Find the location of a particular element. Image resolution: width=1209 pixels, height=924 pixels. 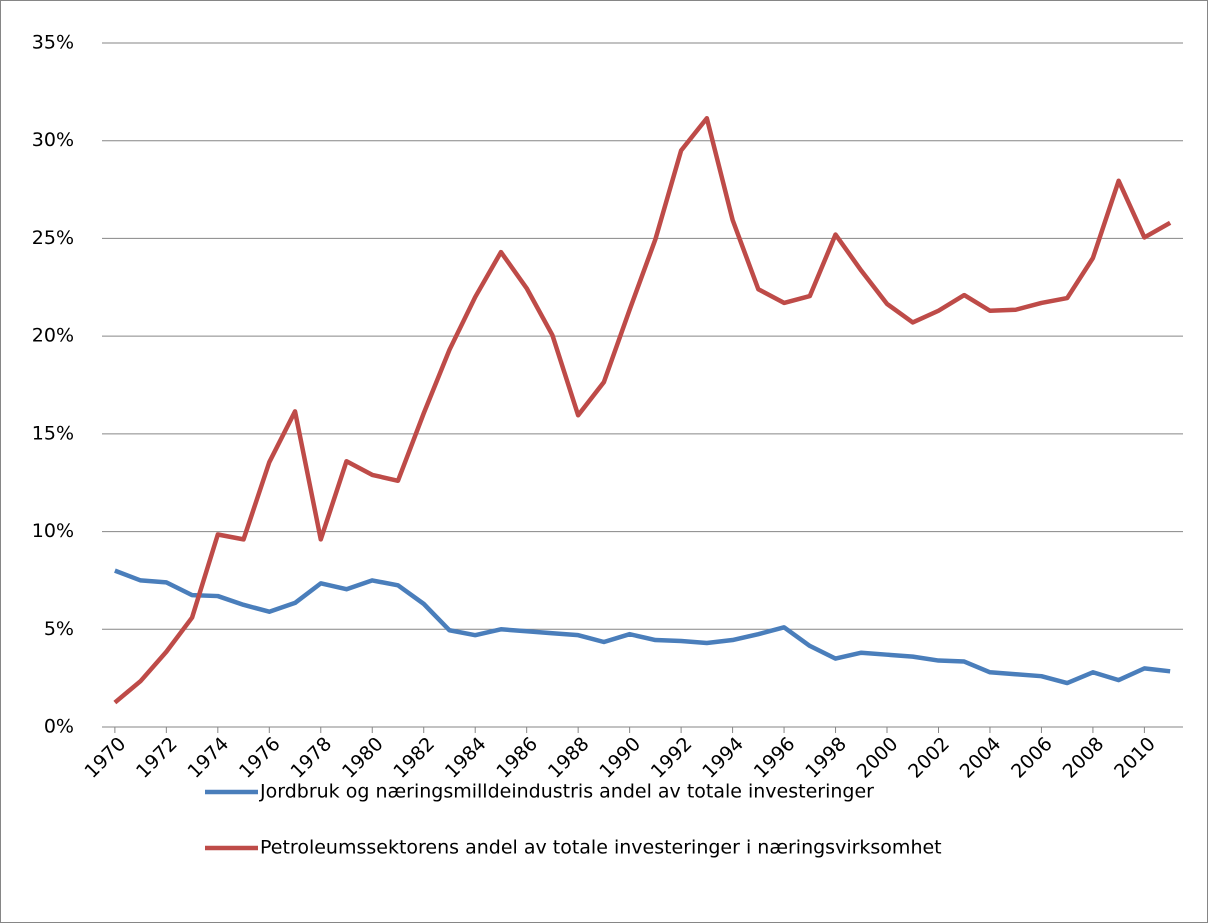

y-tick-label: 15% is located at coordinates (53, 433).